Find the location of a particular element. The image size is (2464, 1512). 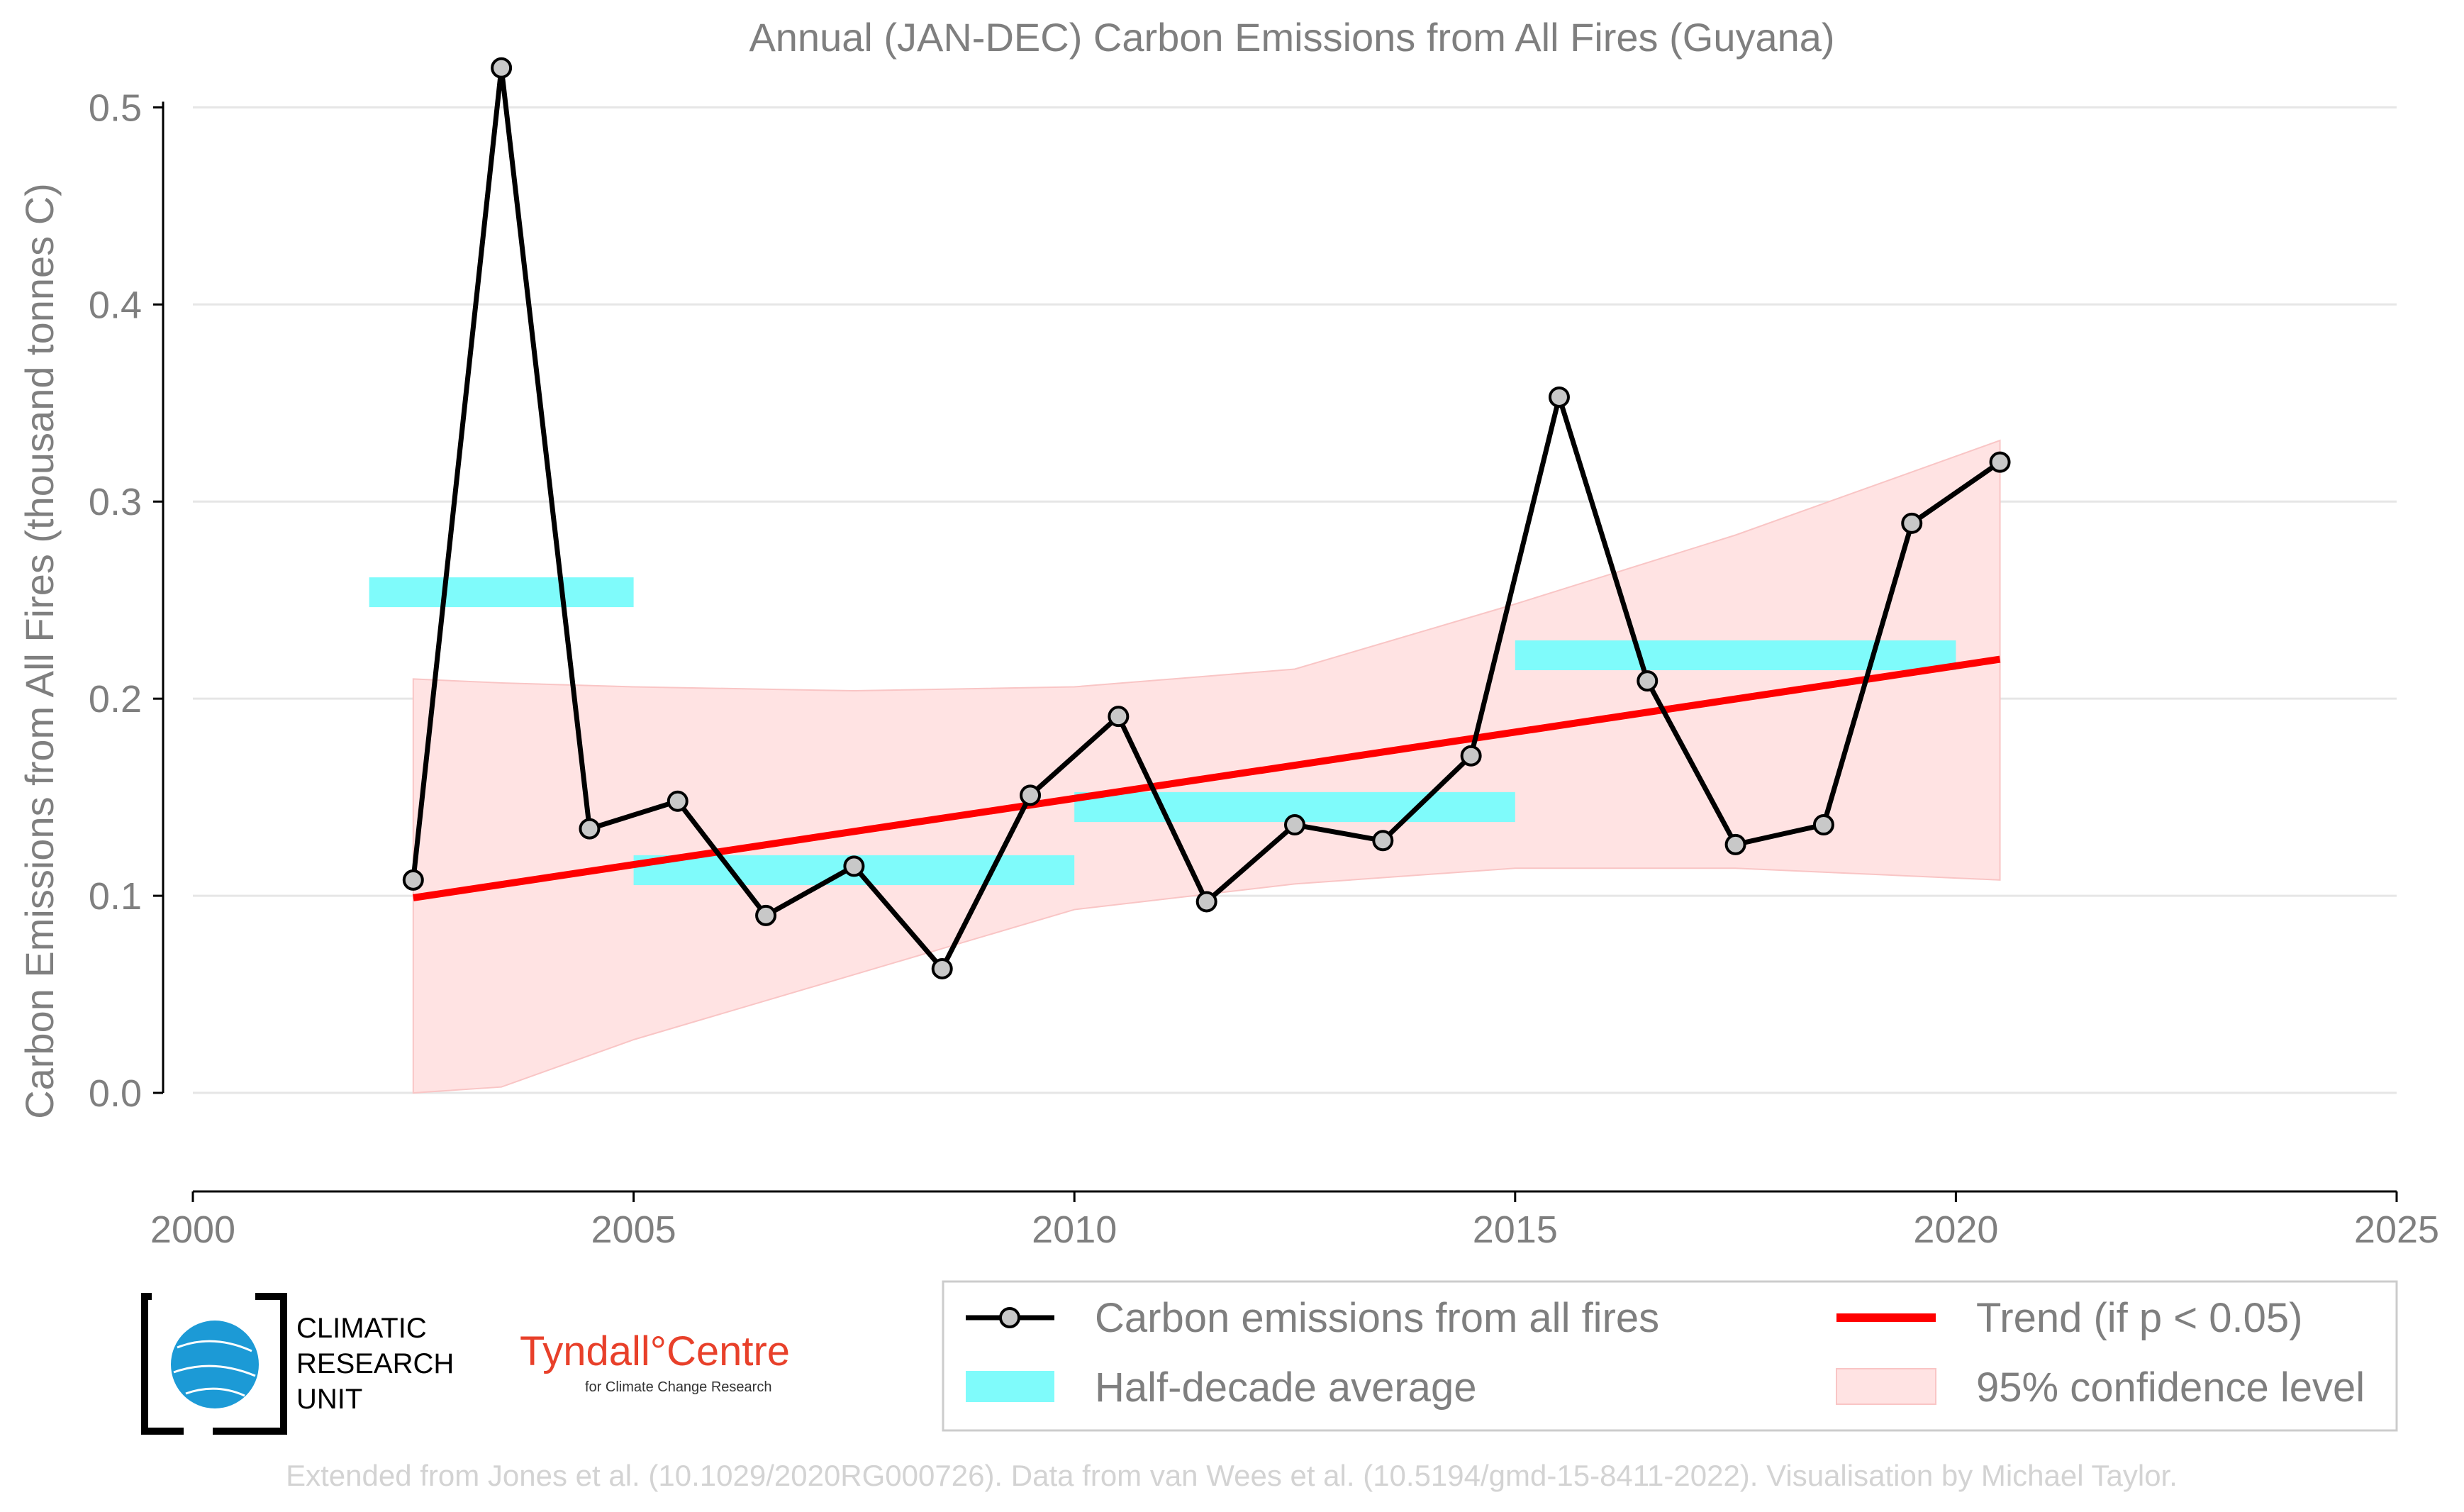

legend-label-ci: 95% confidence level is located at coordinates (2170, 1387).